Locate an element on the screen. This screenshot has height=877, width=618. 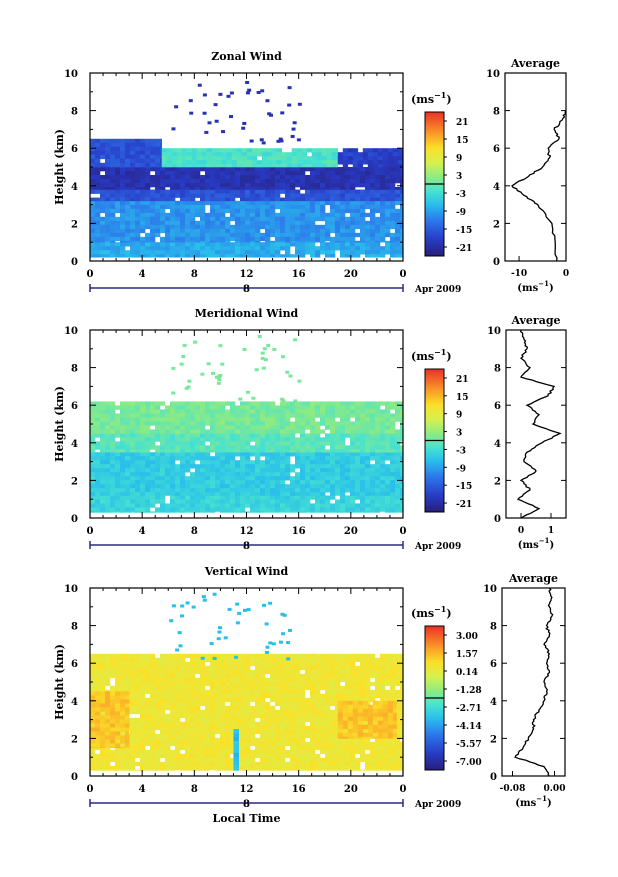
colorbar-tick-label: 21 is located at coordinates (462, 380).